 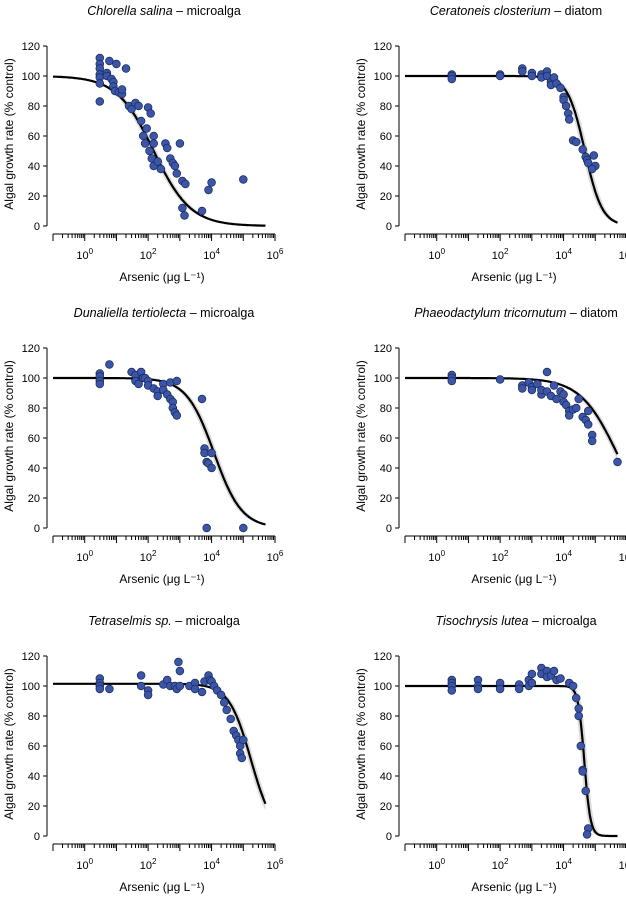 What do you see at coordinates (31, 349) in the screenshot?
I see `y-tick-label: 120` at bounding box center [31, 349].